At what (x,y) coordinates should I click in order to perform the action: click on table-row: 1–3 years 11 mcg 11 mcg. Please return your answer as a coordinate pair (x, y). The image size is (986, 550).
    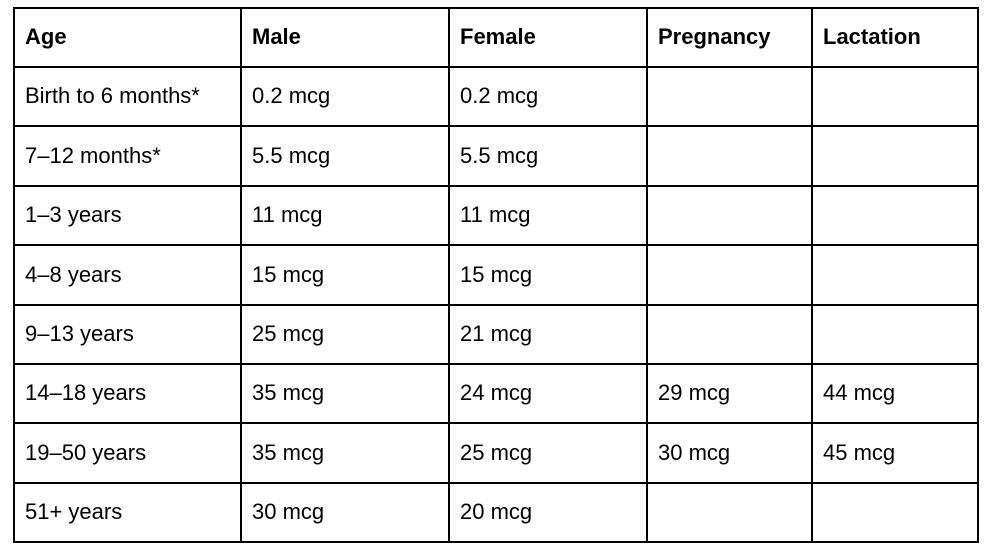
    Looking at the image, I should click on (496, 215).